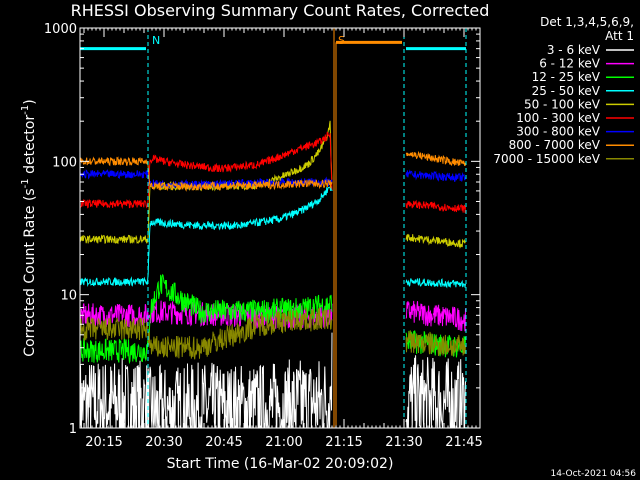 The height and width of the screenshot is (480, 640). What do you see at coordinates (566, 77) in the screenshot?
I see `legend-entry-label-3: 12 - 25 keV` at bounding box center [566, 77].